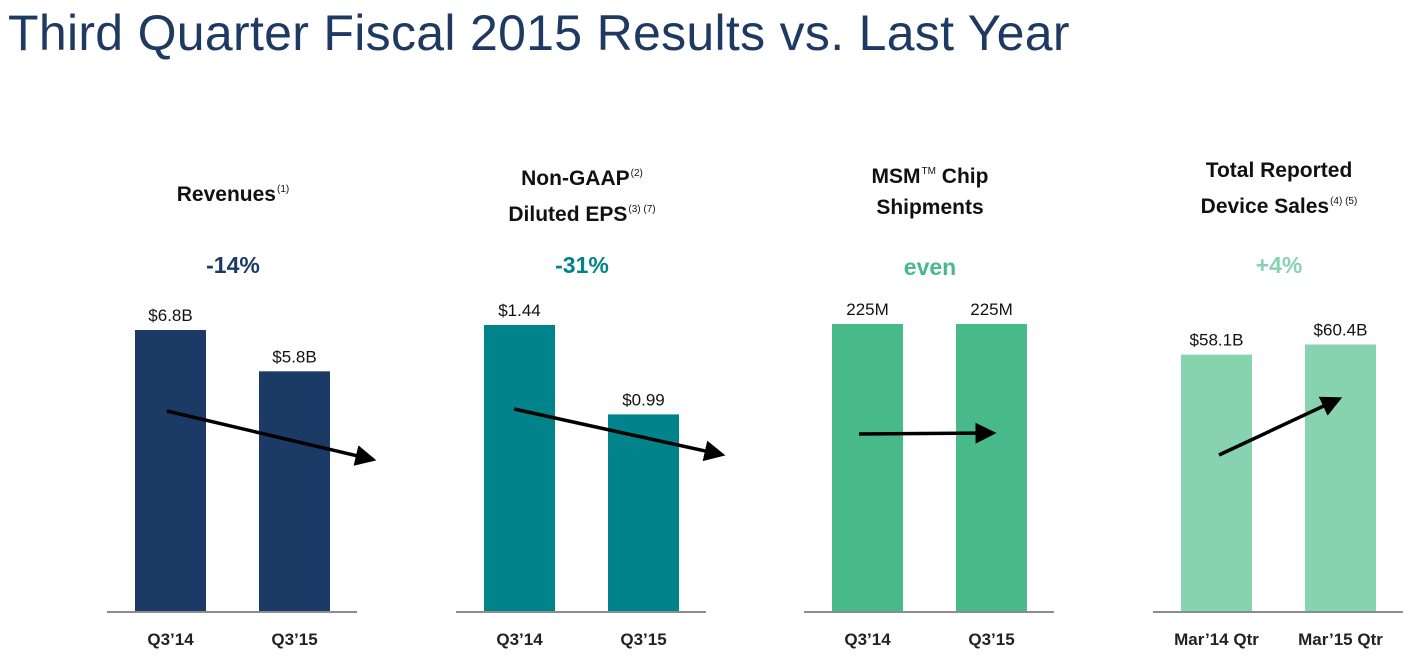 Image resolution: width=1424 pixels, height=664 pixels. What do you see at coordinates (242, 477) in the screenshot?
I see `revenues-chart: $6.8B Q3’14 $5.8B Q3’15` at bounding box center [242, 477].